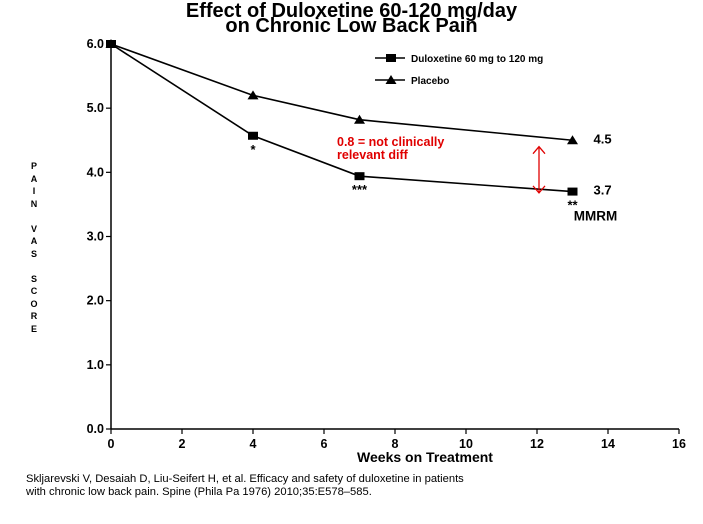 This screenshot has height=524, width=703. I want to click on y-tick-label-1: 1.0, so click(95, 365).